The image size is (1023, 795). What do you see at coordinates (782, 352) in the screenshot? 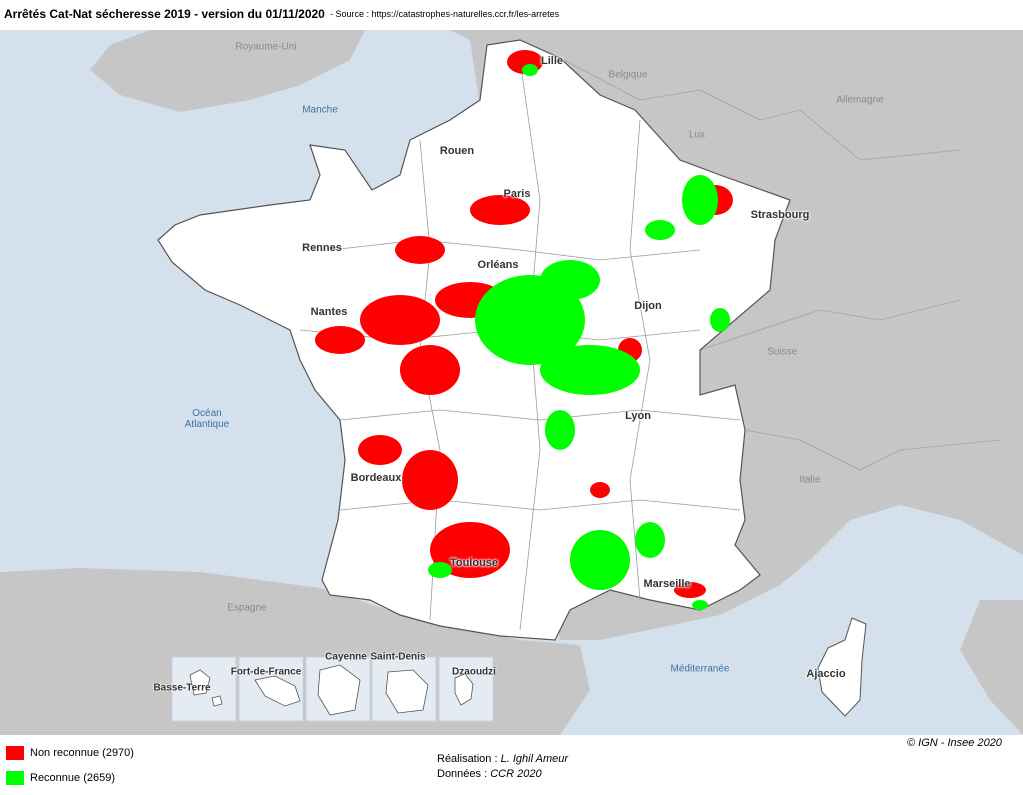
I see `country-label: Suisse` at bounding box center [782, 352].